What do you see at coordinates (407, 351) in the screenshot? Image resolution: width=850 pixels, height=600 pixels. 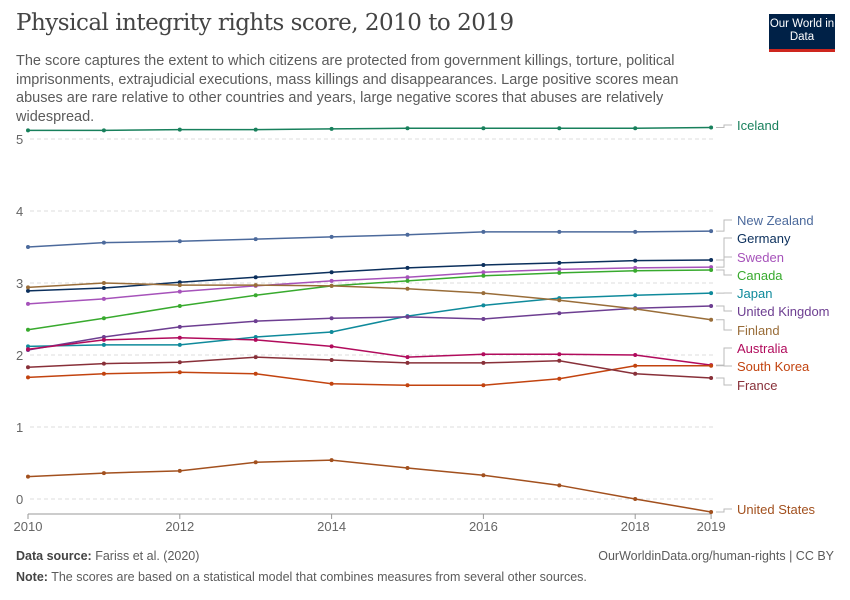 I see `series-australia: Australia` at bounding box center [407, 351].